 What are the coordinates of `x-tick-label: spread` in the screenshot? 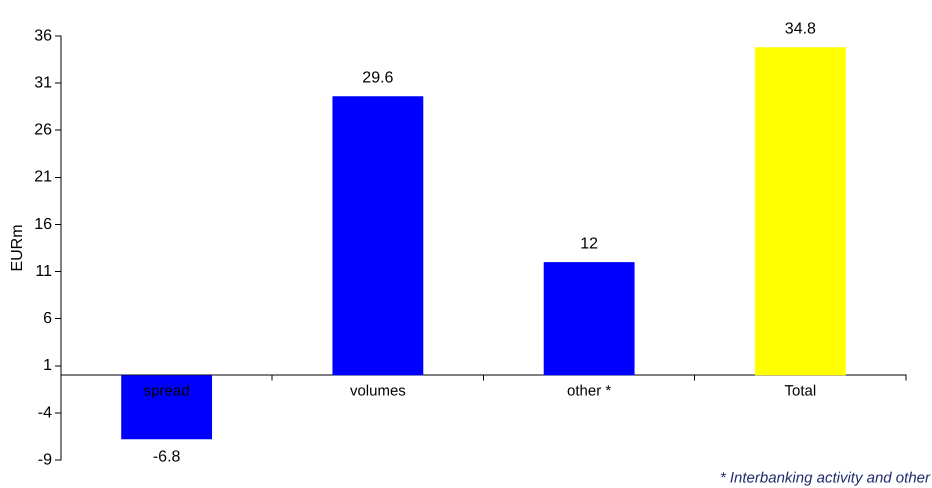 It's located at (167, 391).